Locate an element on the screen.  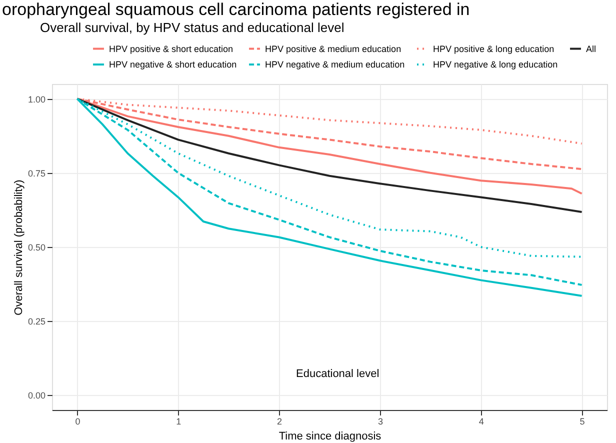
x-tick-label: 2 is located at coordinates (279, 421).